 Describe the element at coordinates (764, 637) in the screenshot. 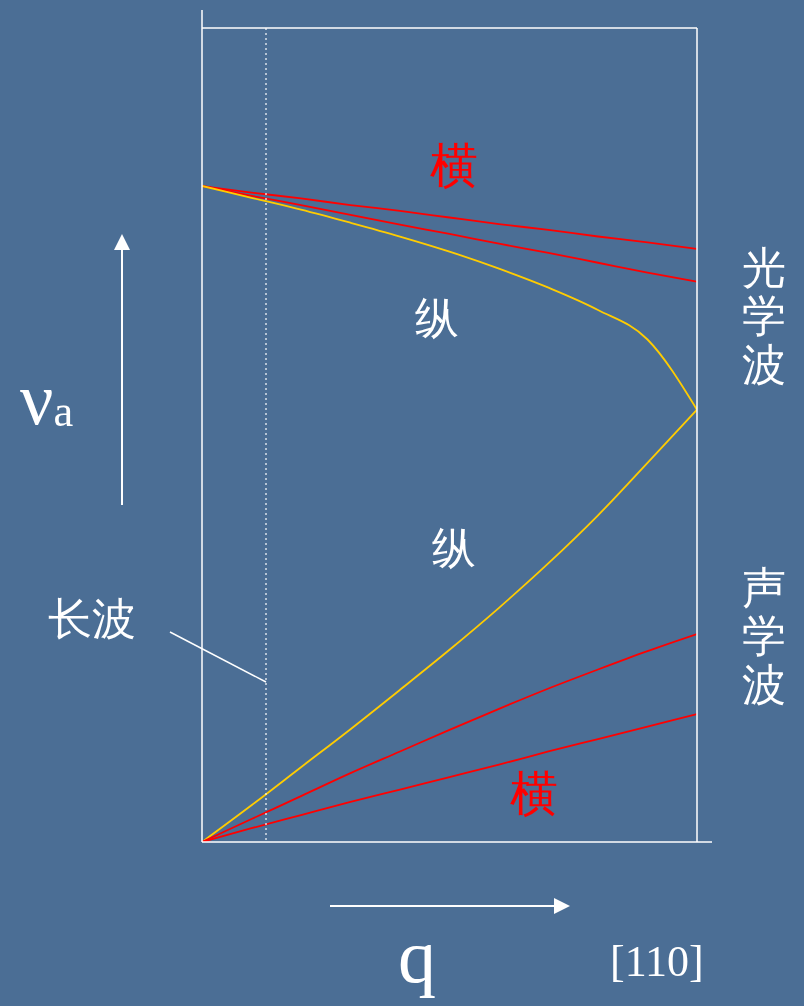

I see `text: 声学波` at that location.